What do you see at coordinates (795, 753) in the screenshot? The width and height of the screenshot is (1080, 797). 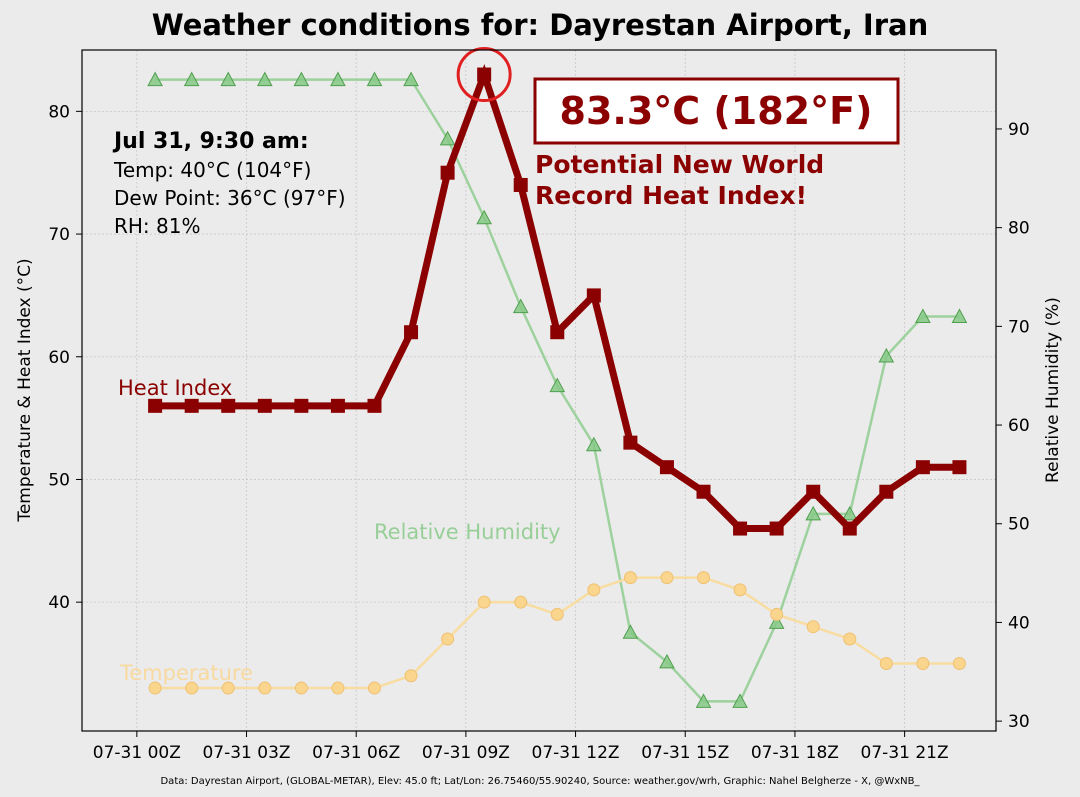 I see `x-tick-label: 07-31 18Z` at bounding box center [795, 753].